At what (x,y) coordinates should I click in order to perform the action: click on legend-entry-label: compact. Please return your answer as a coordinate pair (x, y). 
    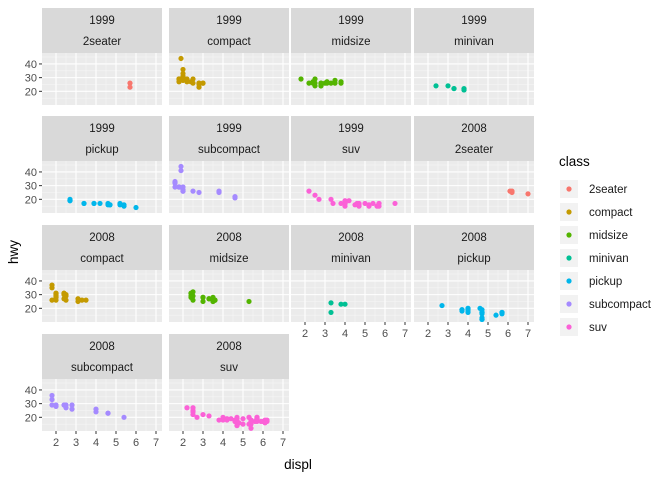
    Looking at the image, I should click on (611, 213).